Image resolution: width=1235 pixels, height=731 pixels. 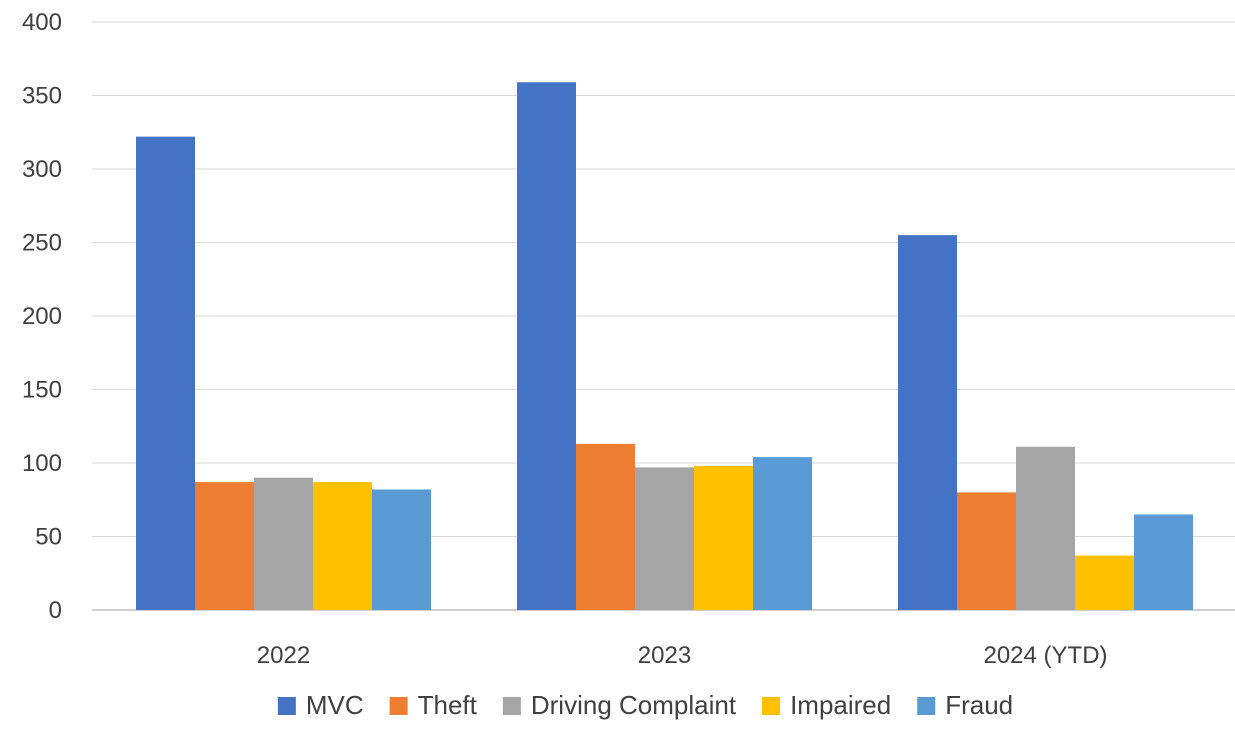 What do you see at coordinates (283, 543) in the screenshot?
I see `bar-driving-complaint-2022` at bounding box center [283, 543].